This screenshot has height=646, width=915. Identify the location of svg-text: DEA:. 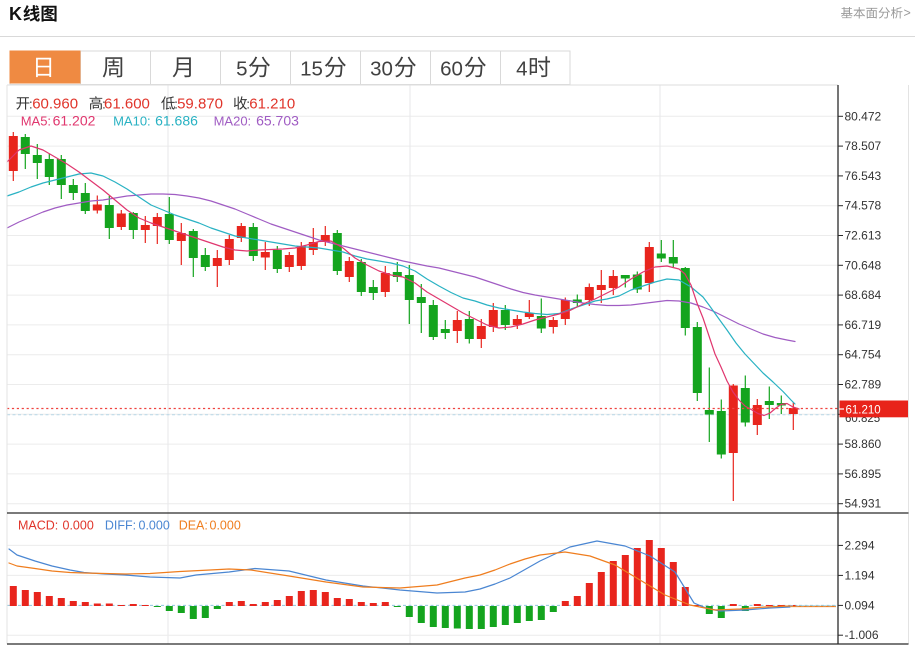
(193, 526).